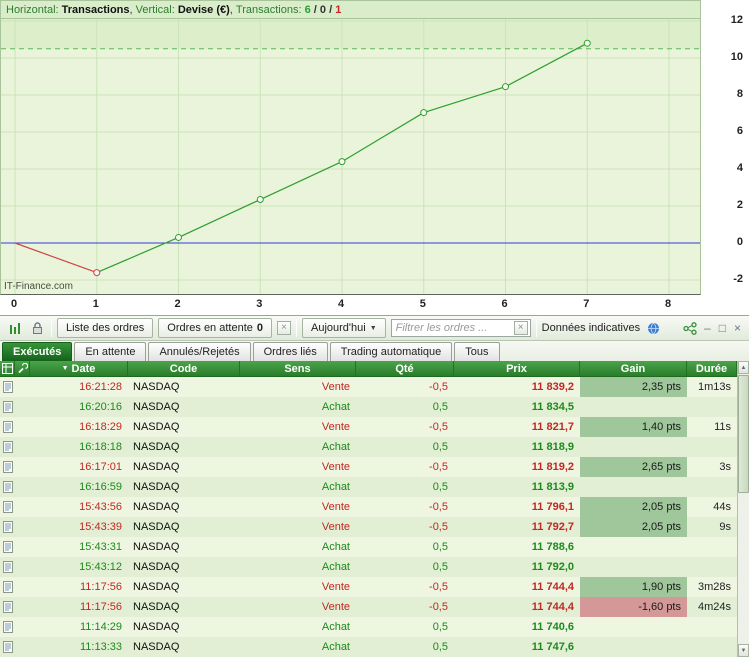  I want to click on table-row: 11:13:33 NASDAQ Achat 0,5 11 747,6, so click(368, 647).